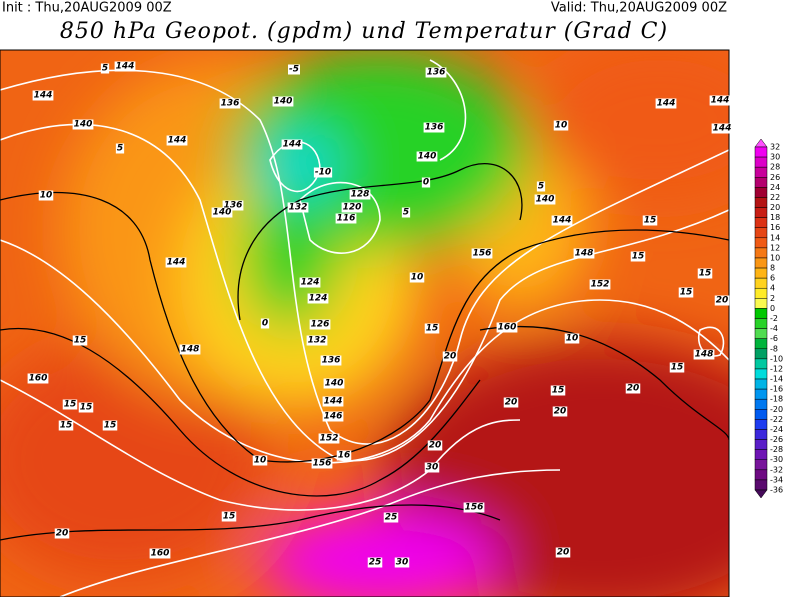  What do you see at coordinates (776, 479) in the screenshot?
I see `colorbar-label: -34` at bounding box center [776, 479].